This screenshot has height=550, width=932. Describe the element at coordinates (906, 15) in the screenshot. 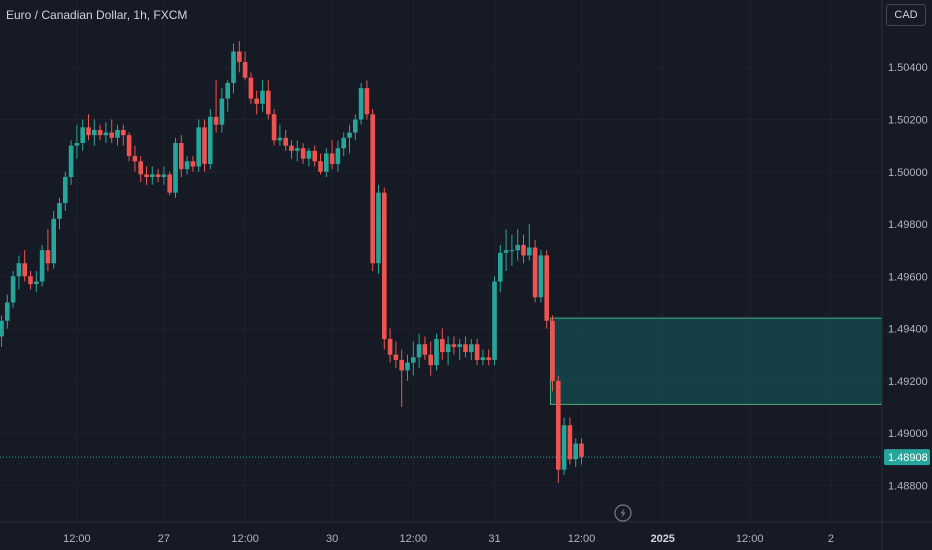

I see `currency-button: CAD` at that location.